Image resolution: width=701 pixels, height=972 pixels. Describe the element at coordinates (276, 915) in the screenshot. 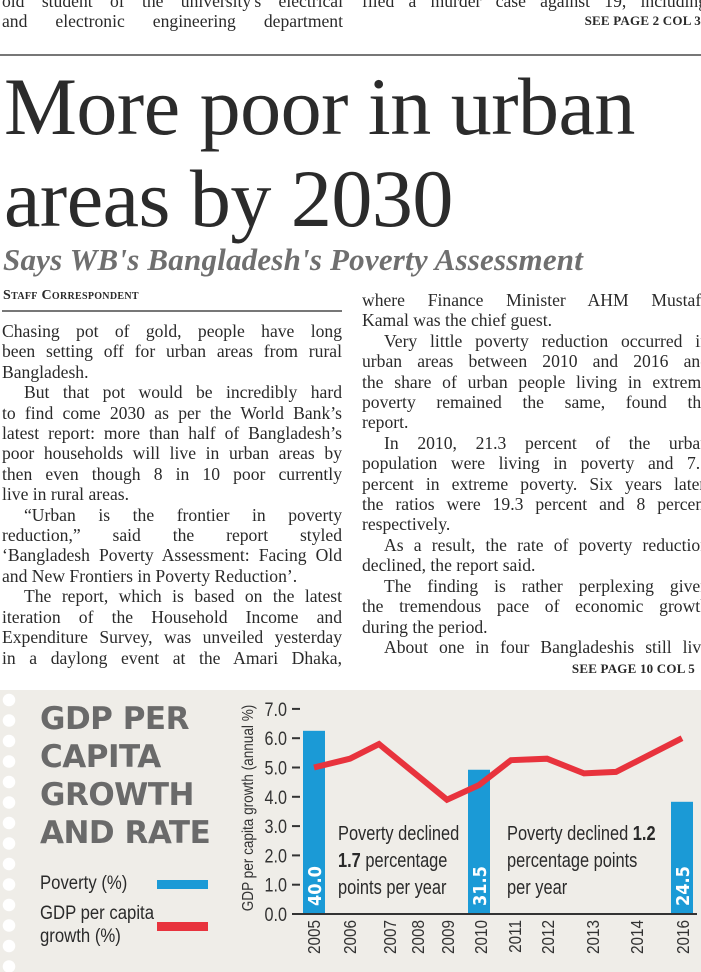

I see `y-tick-label: 0.0` at that location.